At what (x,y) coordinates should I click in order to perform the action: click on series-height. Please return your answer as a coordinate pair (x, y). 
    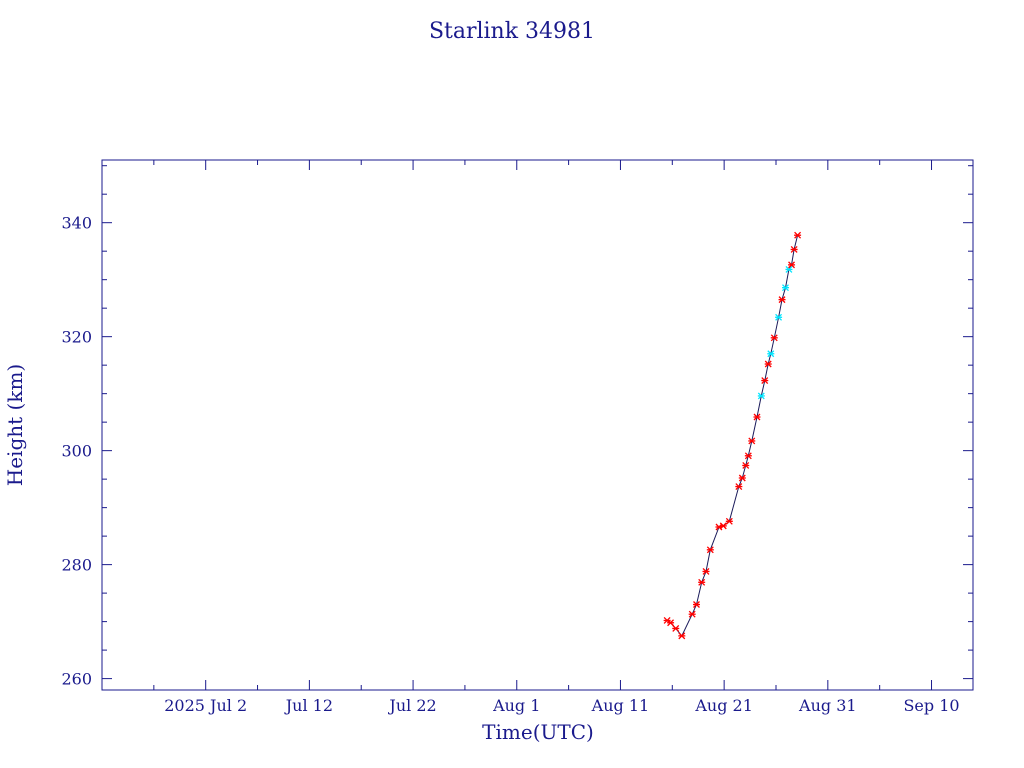
    Looking at the image, I should click on (732, 435).